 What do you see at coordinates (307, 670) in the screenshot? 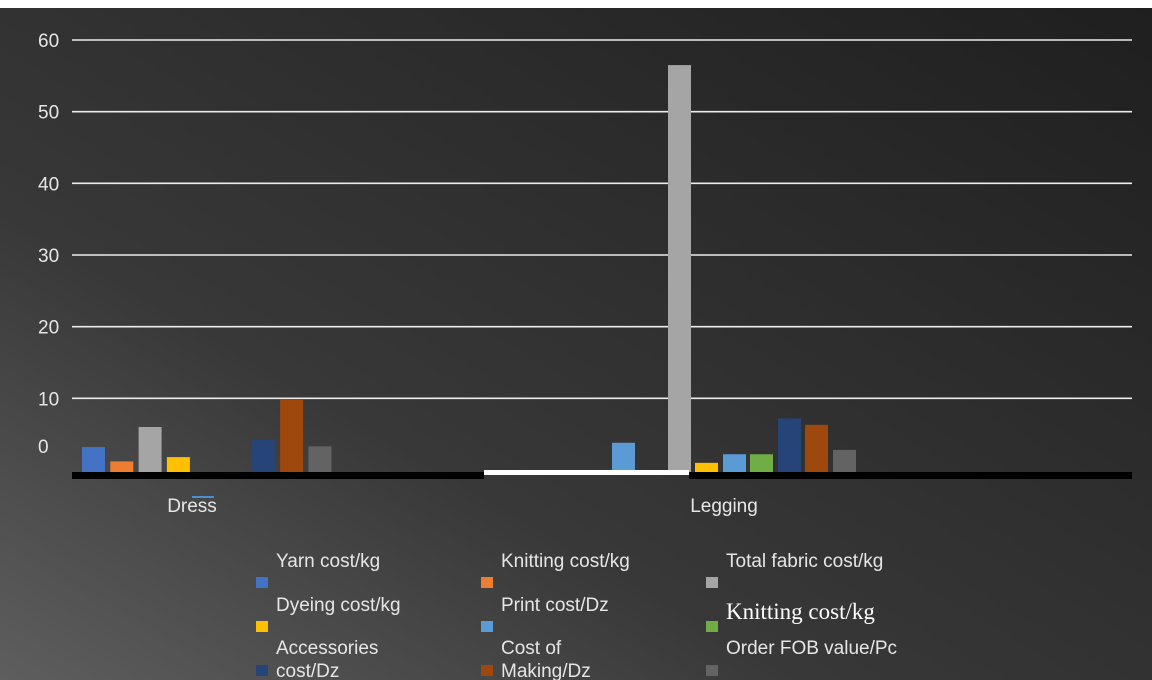
I see `legend-label: cost/Dz` at bounding box center [307, 670].